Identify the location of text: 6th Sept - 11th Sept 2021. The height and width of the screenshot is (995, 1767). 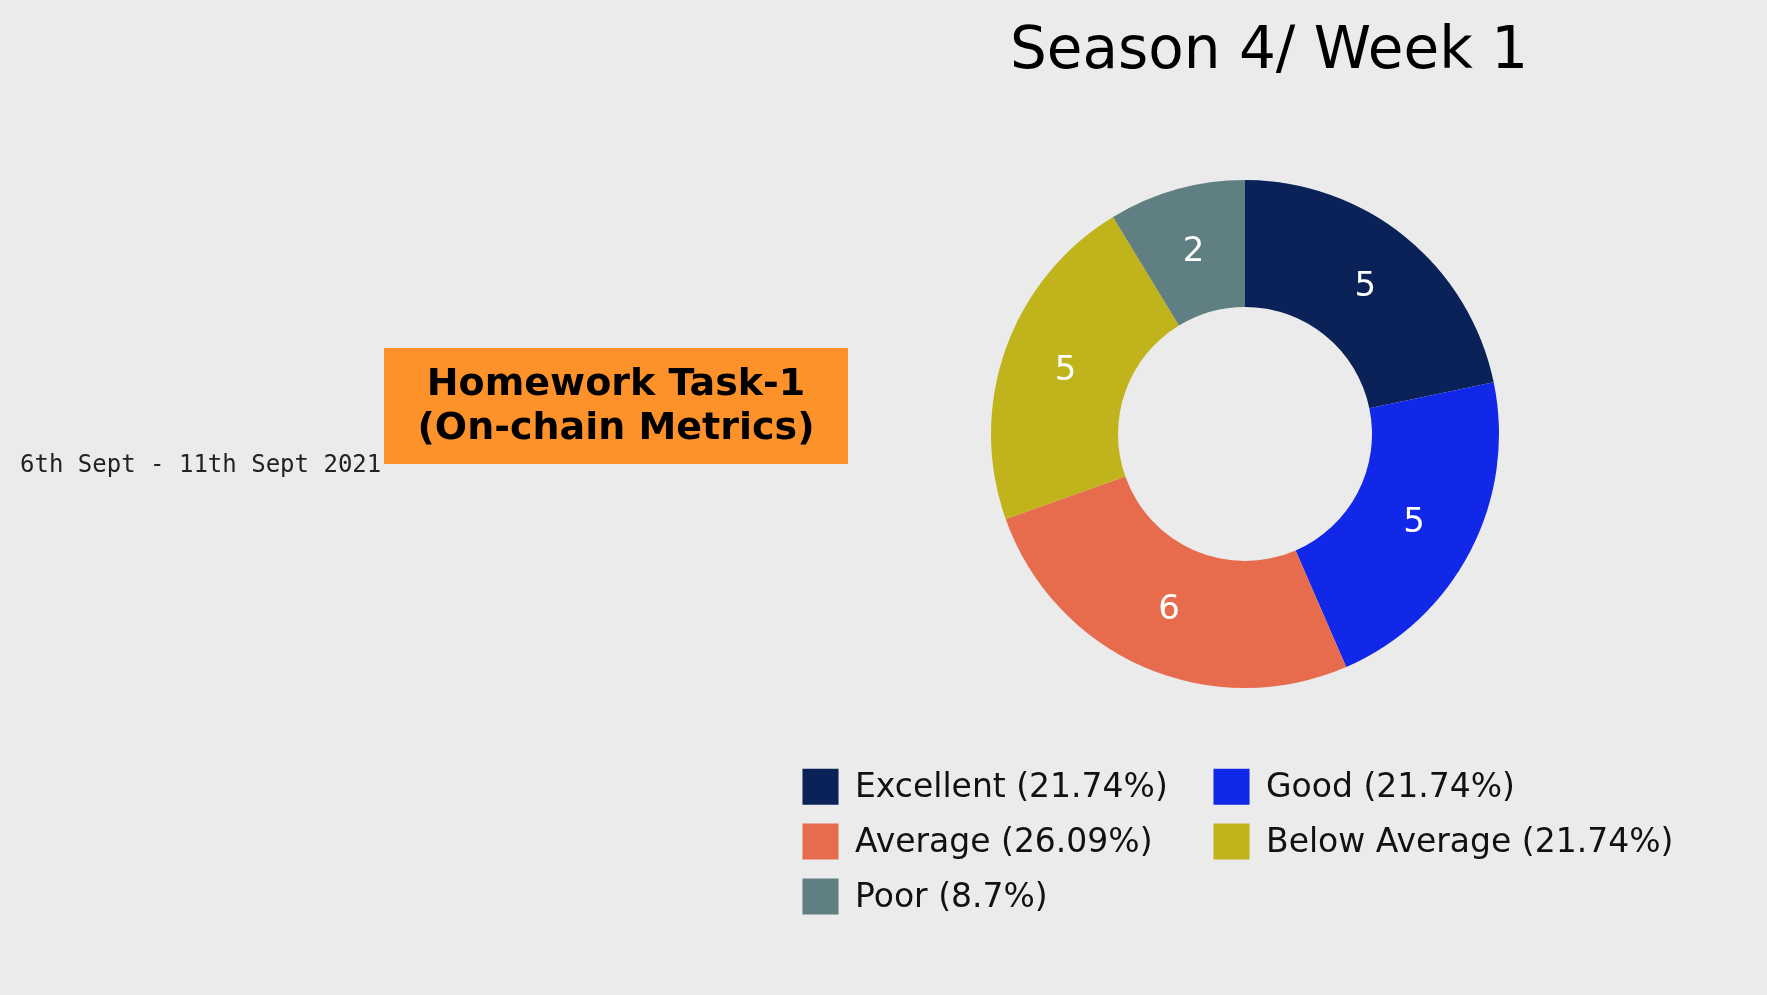
(201, 464).